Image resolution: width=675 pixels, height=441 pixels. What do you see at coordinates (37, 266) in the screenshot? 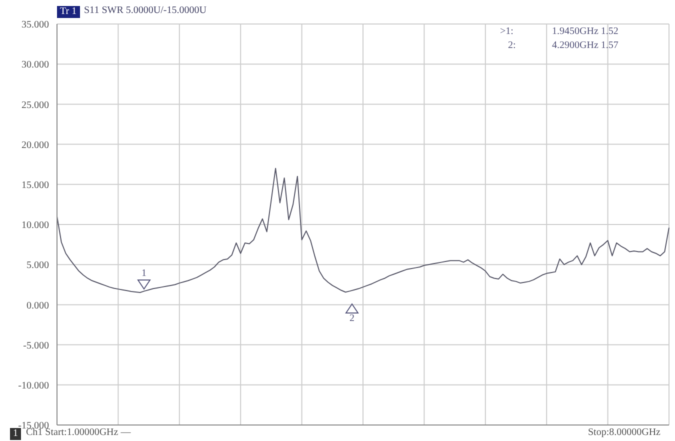
I see `y-tick-label: 5.000` at bounding box center [37, 266].